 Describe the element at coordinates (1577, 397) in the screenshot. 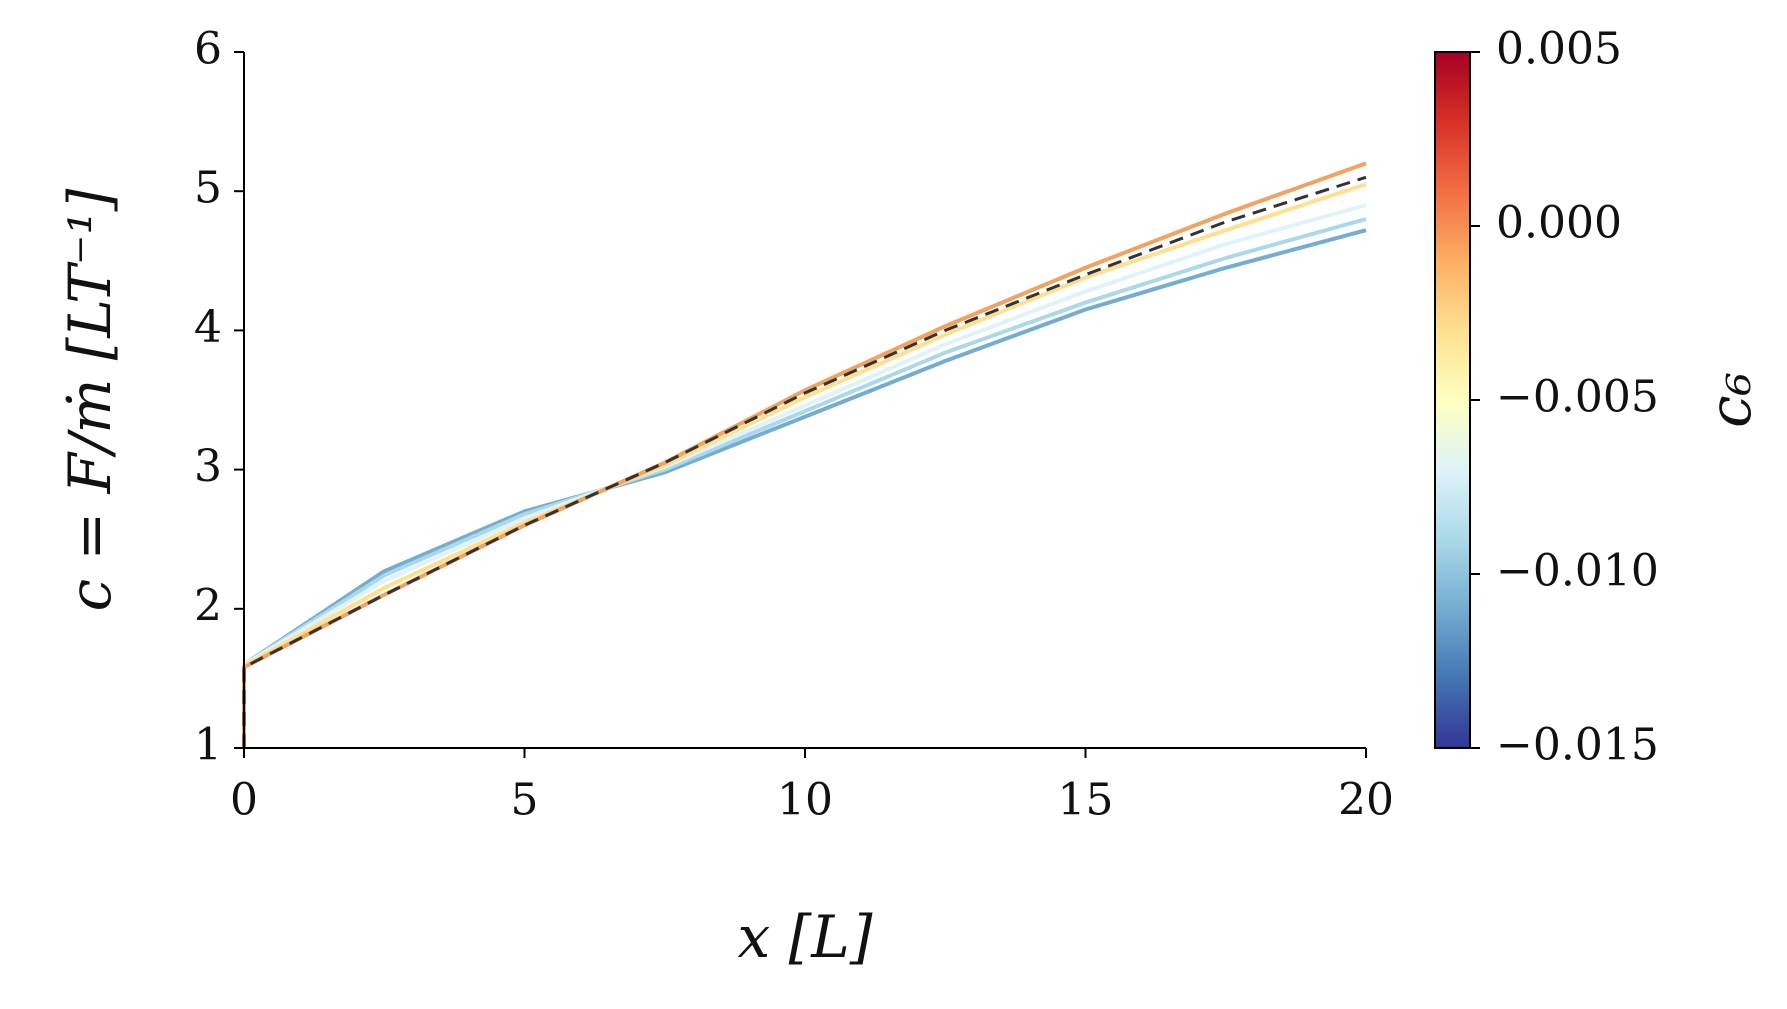

I see `colorbar-tick-label: −0.005` at that location.